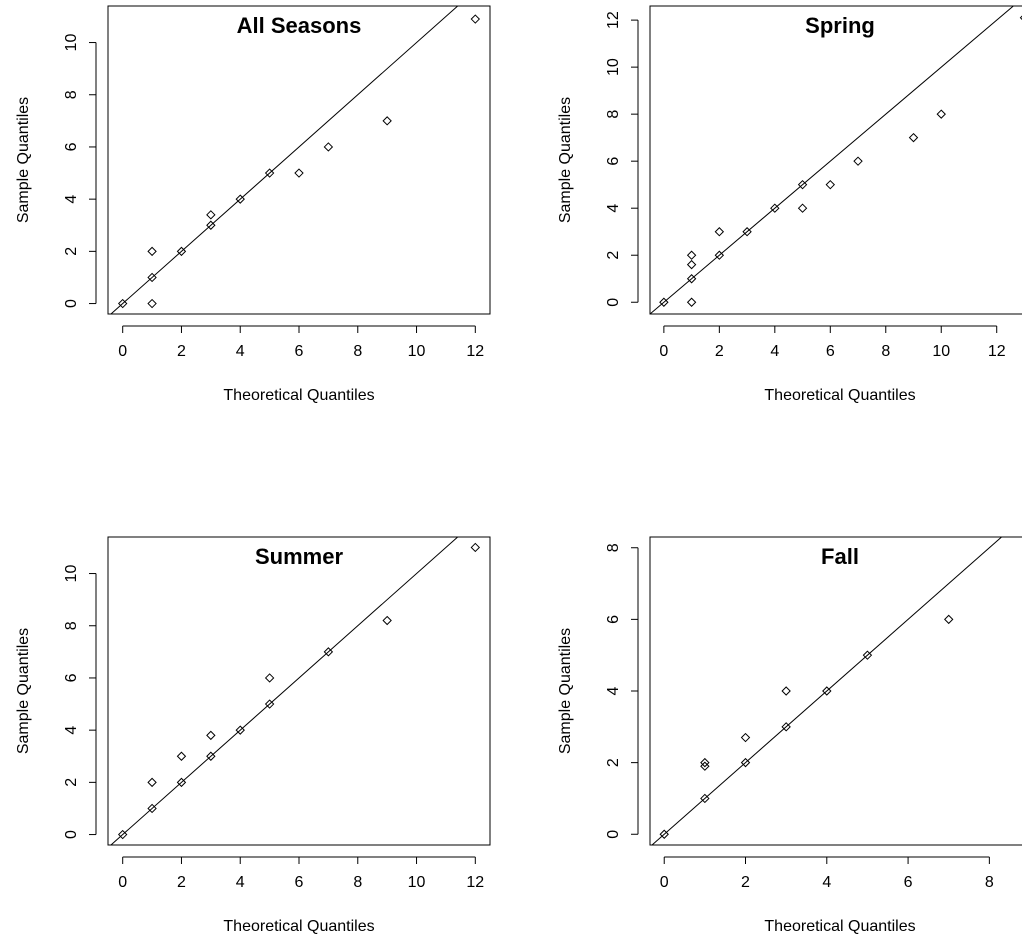 This screenshot has width=1022, height=937. What do you see at coordinates (299, 556) in the screenshot?
I see `panel-title: Summer` at bounding box center [299, 556].